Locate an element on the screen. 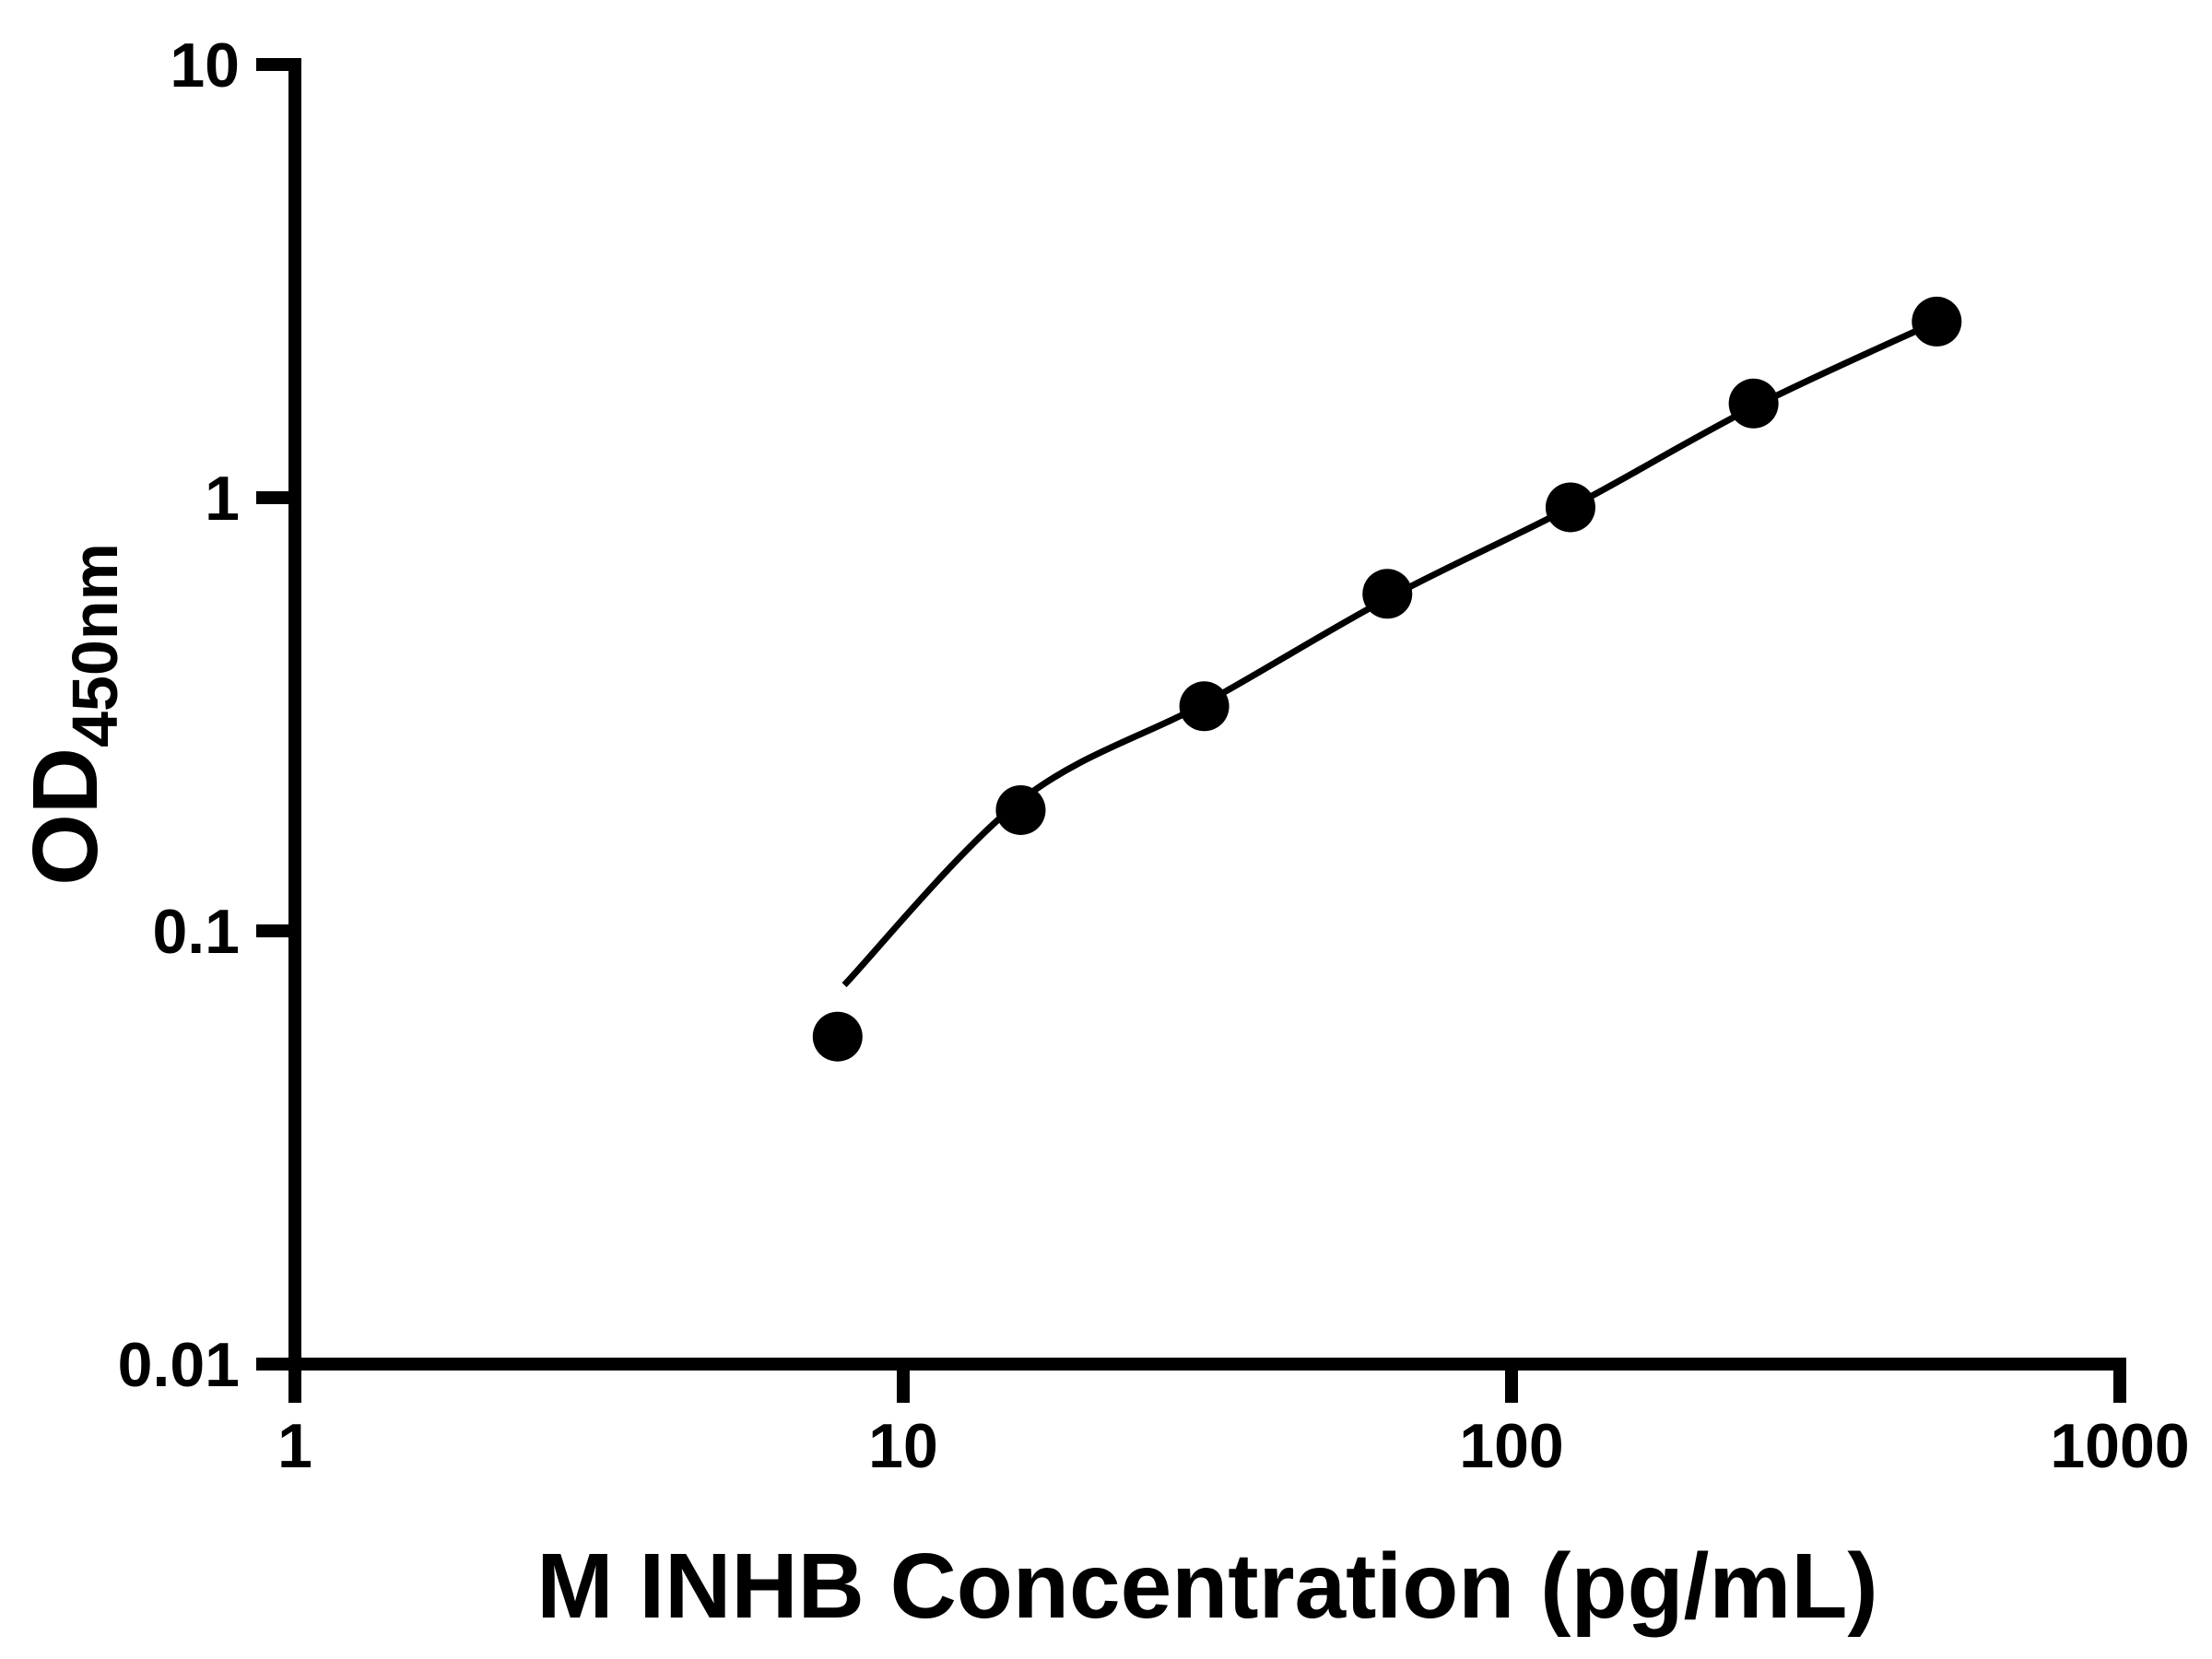 This screenshot has height=1659, width=2212. x-tick-label: 10 is located at coordinates (903, 1446).